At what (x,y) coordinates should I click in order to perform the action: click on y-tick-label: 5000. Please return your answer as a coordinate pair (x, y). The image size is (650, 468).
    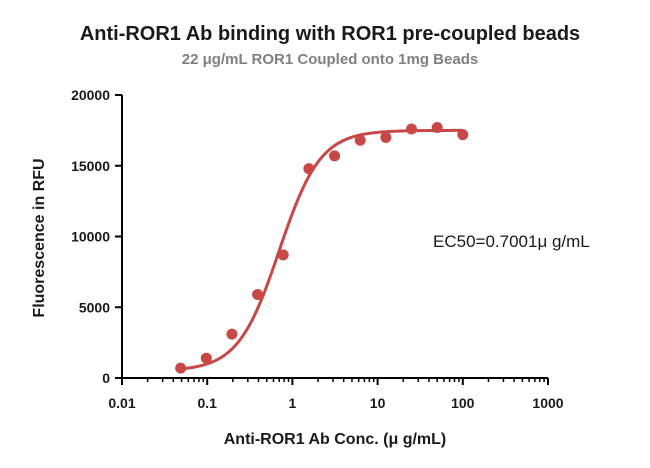
    Looking at the image, I should click on (94, 307).